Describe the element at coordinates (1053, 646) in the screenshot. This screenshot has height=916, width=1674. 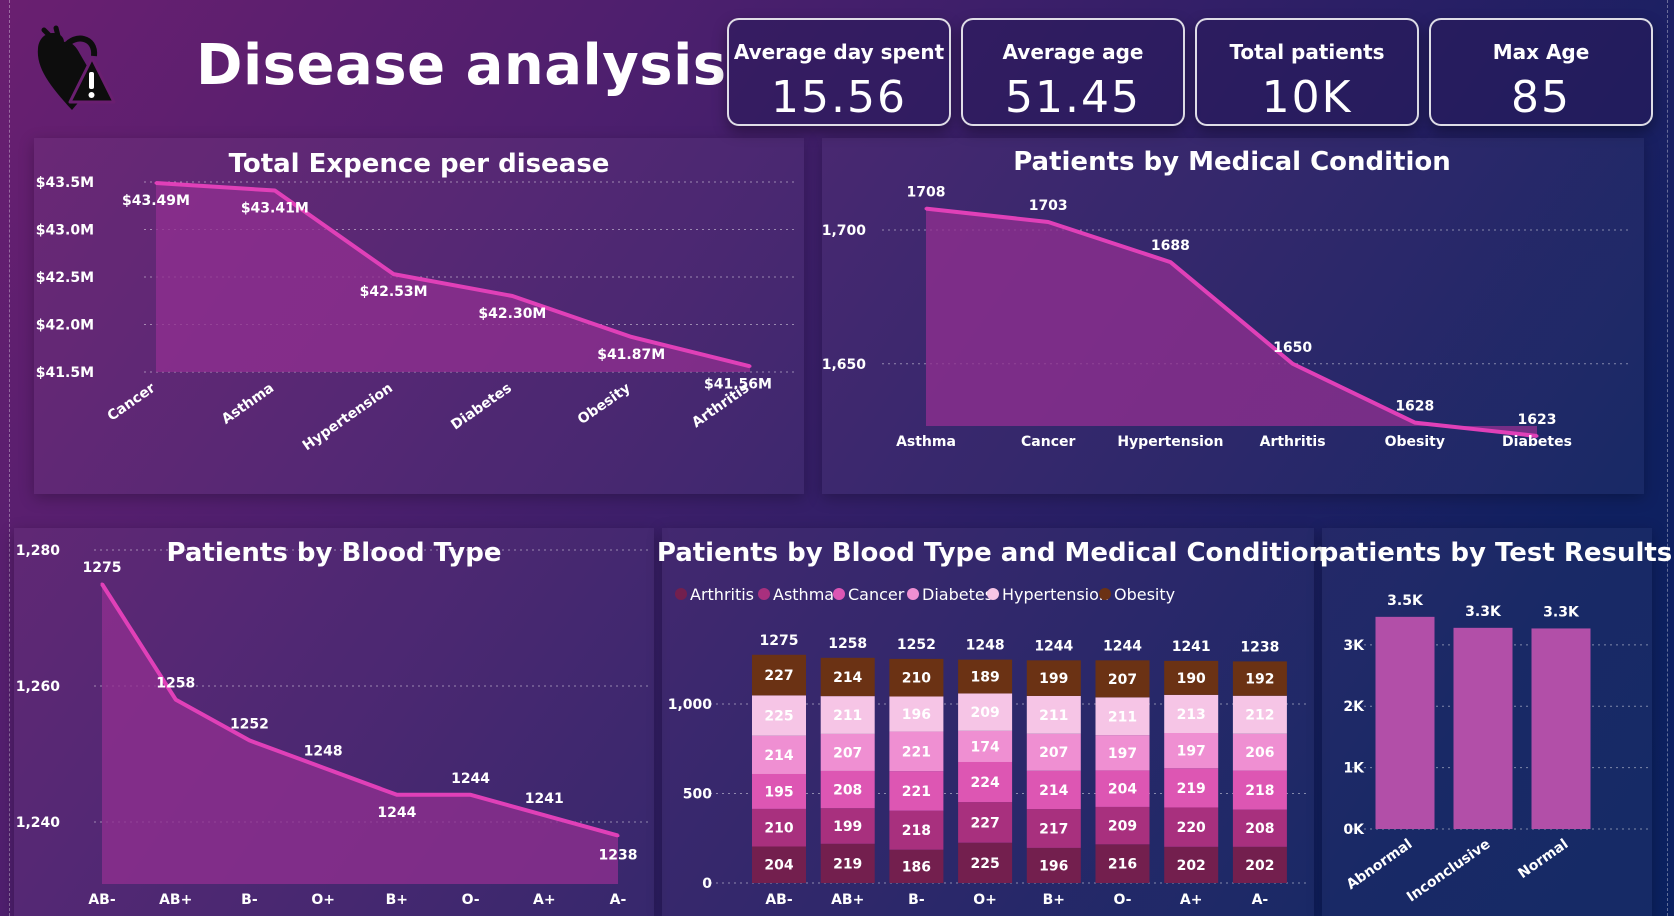
I see `bar-total-label: 1244` at that location.